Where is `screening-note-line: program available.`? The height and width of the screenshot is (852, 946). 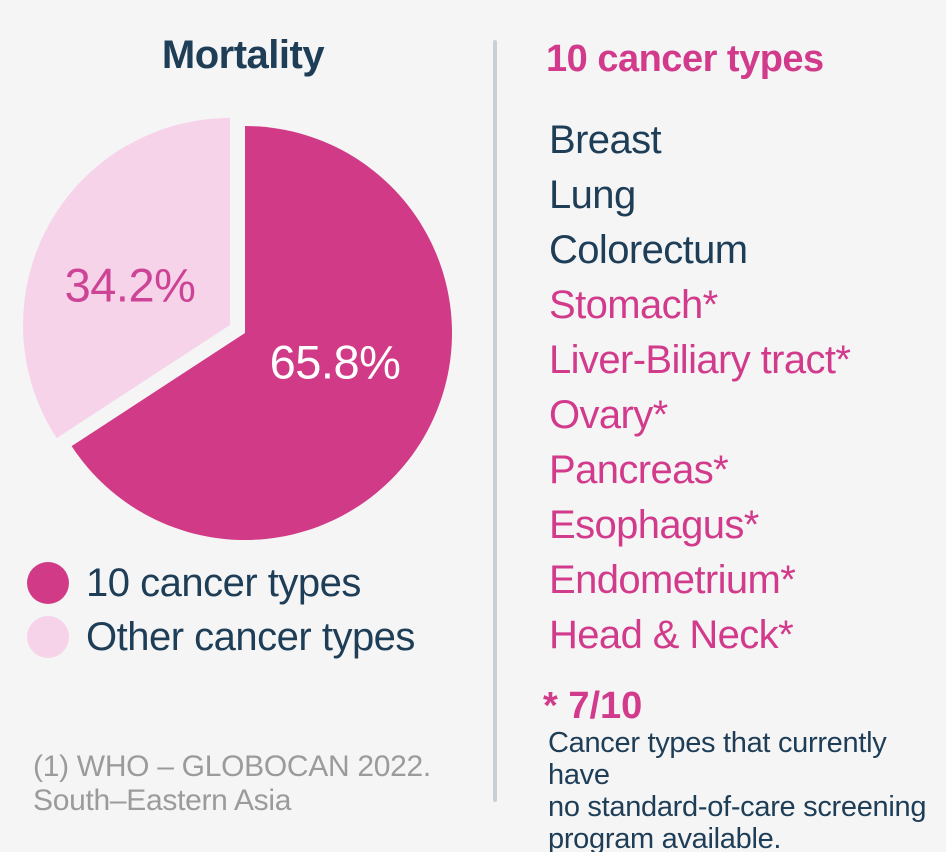
screening-note-line: program available. is located at coordinates (665, 837).